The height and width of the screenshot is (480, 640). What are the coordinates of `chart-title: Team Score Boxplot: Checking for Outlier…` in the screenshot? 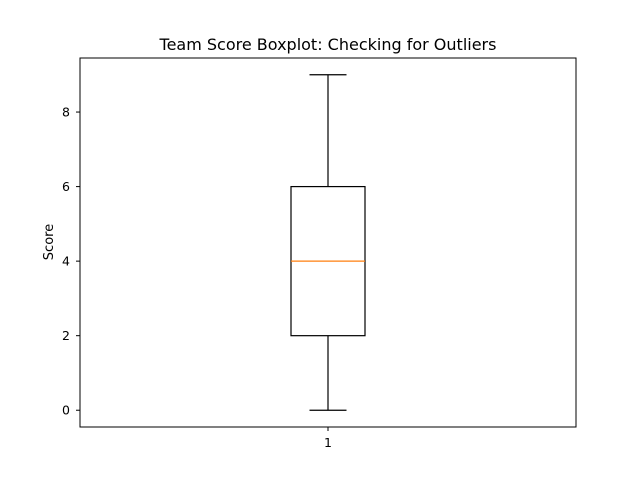 It's located at (328, 44).